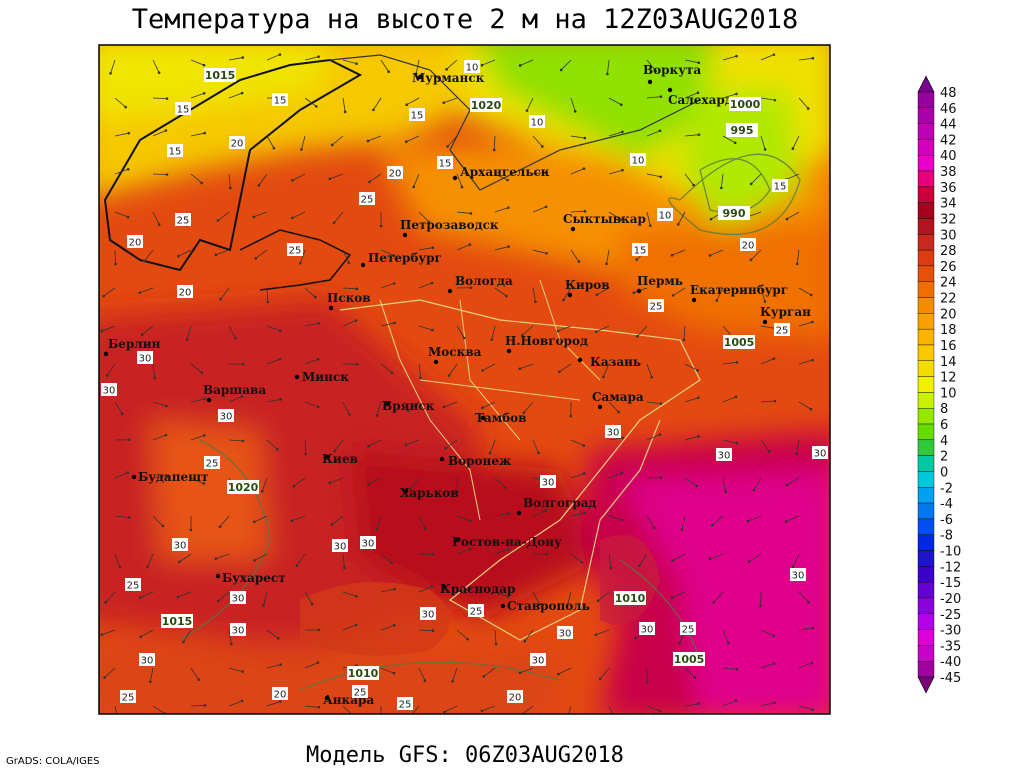 The width and height of the screenshot is (1024, 768). I want to click on colorbar-label: 28, so click(948, 251).